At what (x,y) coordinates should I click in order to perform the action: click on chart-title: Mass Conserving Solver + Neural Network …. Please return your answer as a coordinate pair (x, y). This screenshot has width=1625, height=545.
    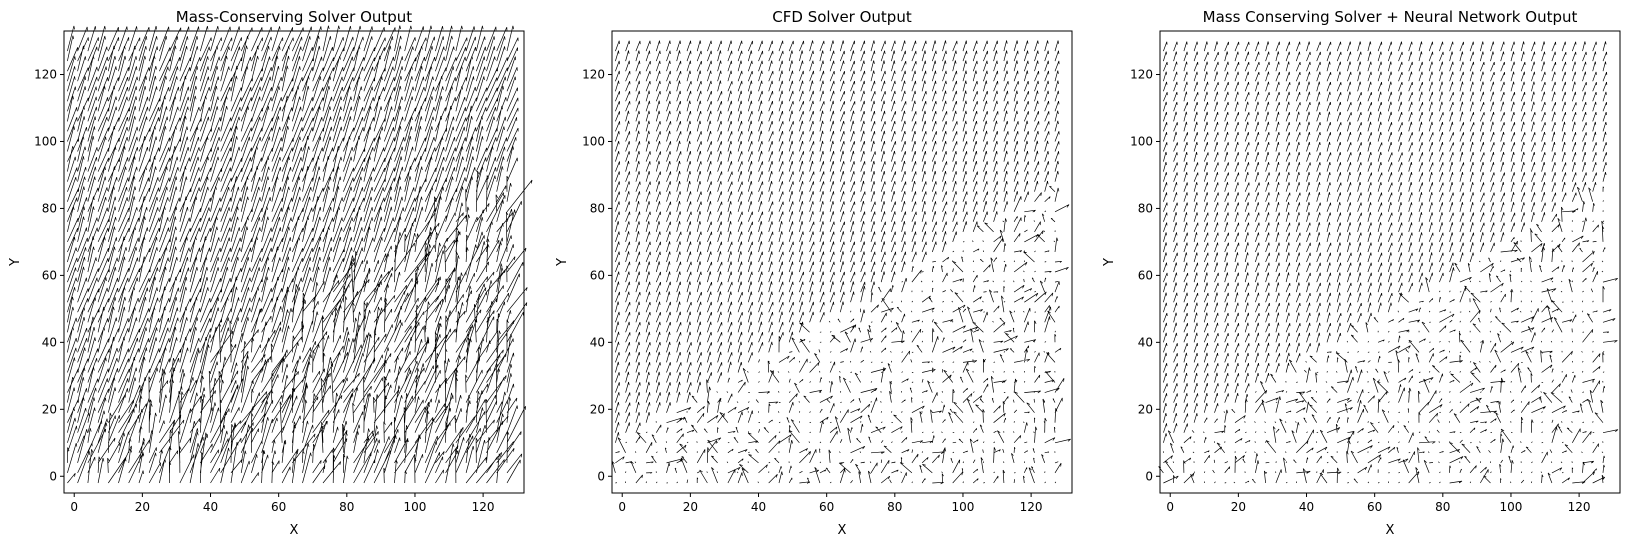
    Looking at the image, I should click on (1390, 17).